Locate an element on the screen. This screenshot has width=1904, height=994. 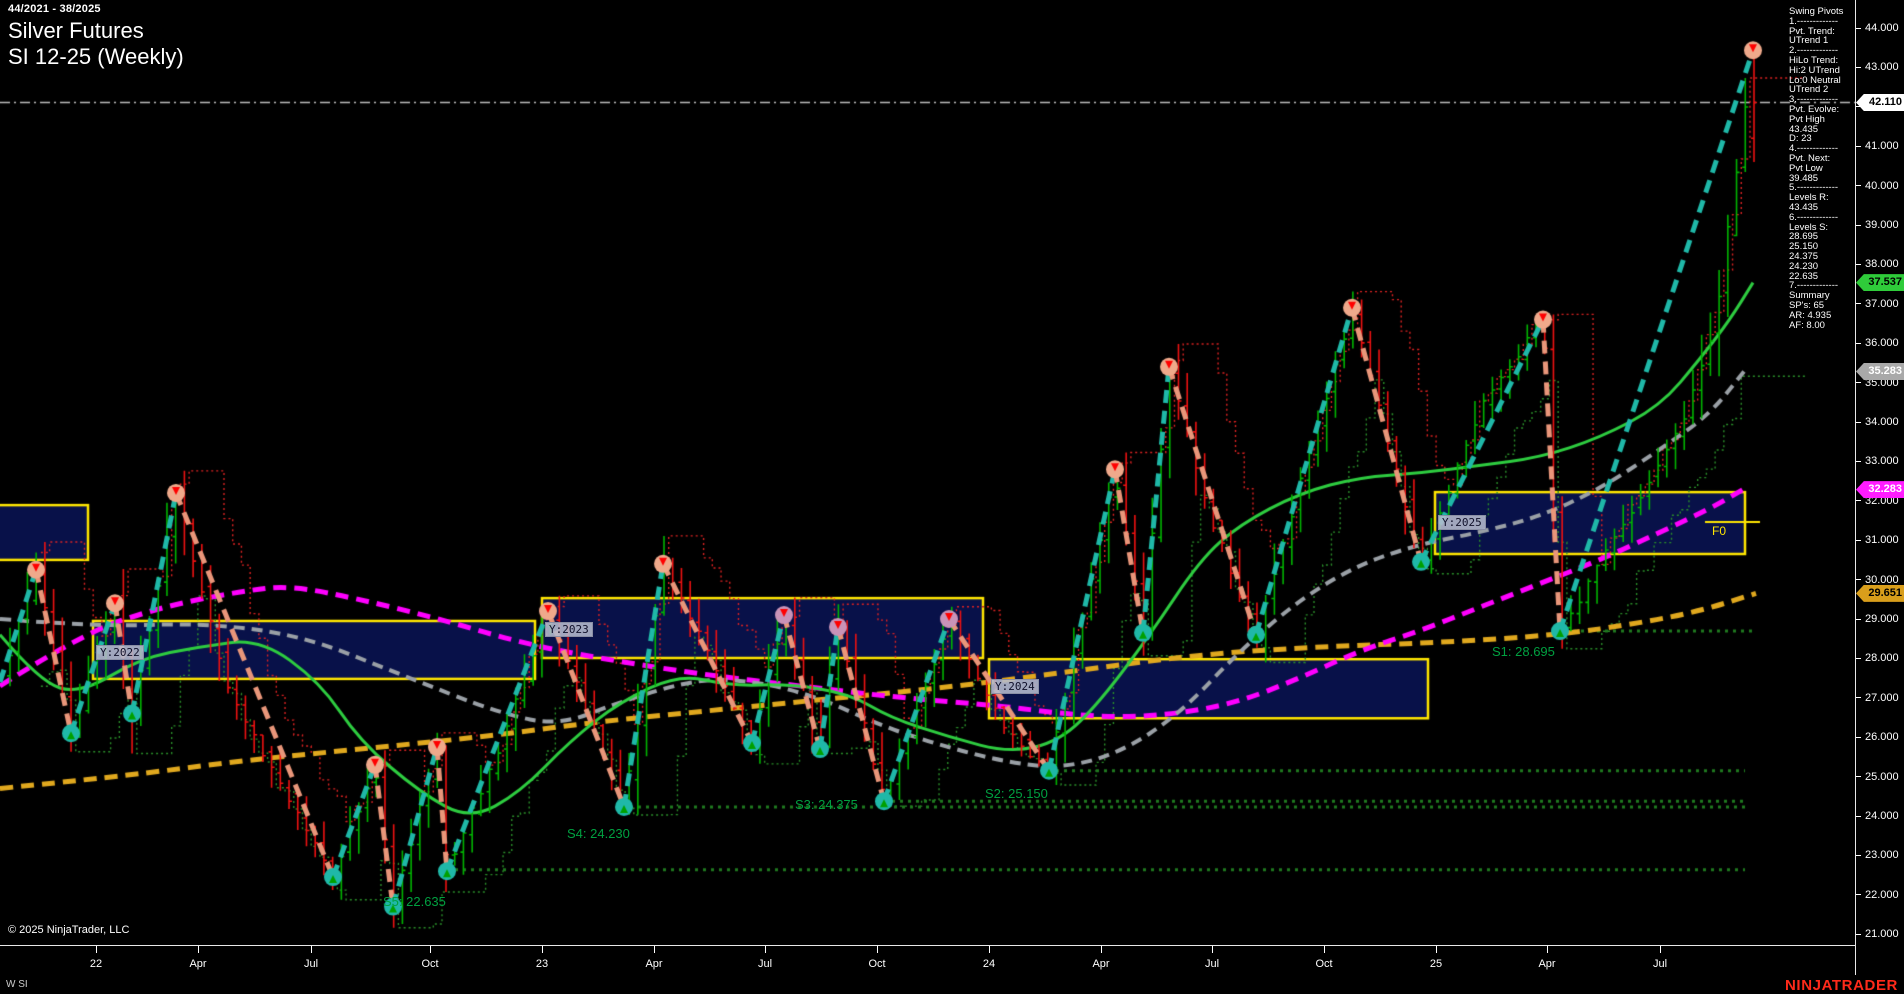
pivot-panel-line: Pvt Low is located at coordinates (1806, 168).